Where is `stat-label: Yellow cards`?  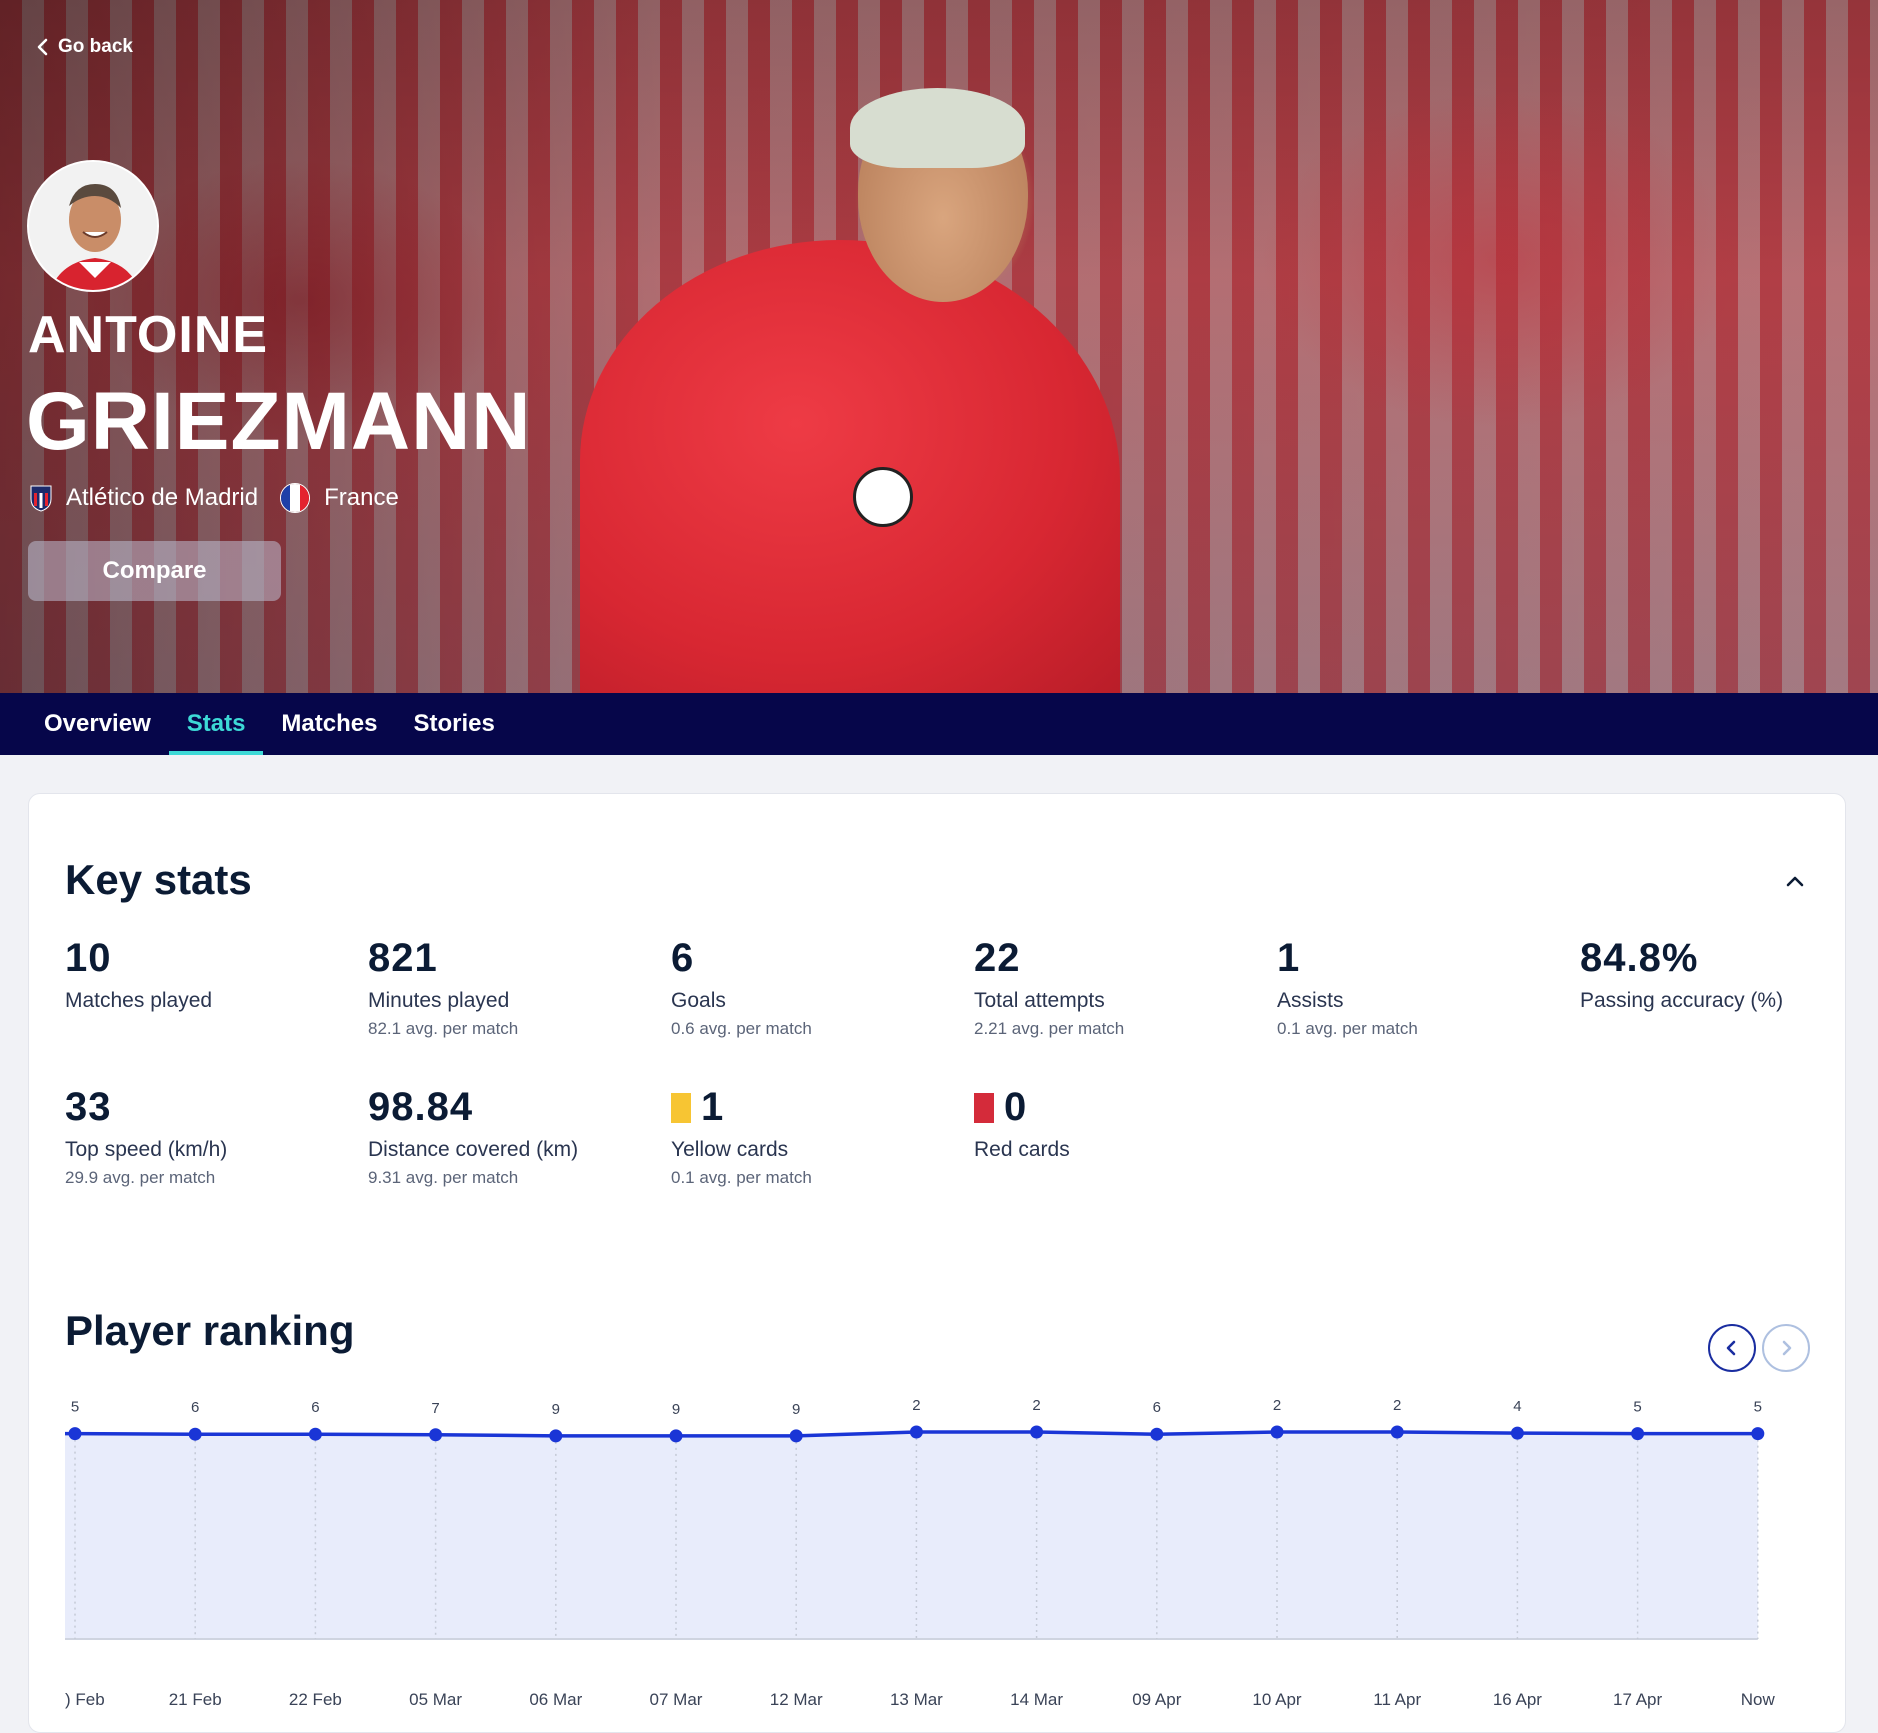 stat-label: Yellow cards is located at coordinates (730, 1149).